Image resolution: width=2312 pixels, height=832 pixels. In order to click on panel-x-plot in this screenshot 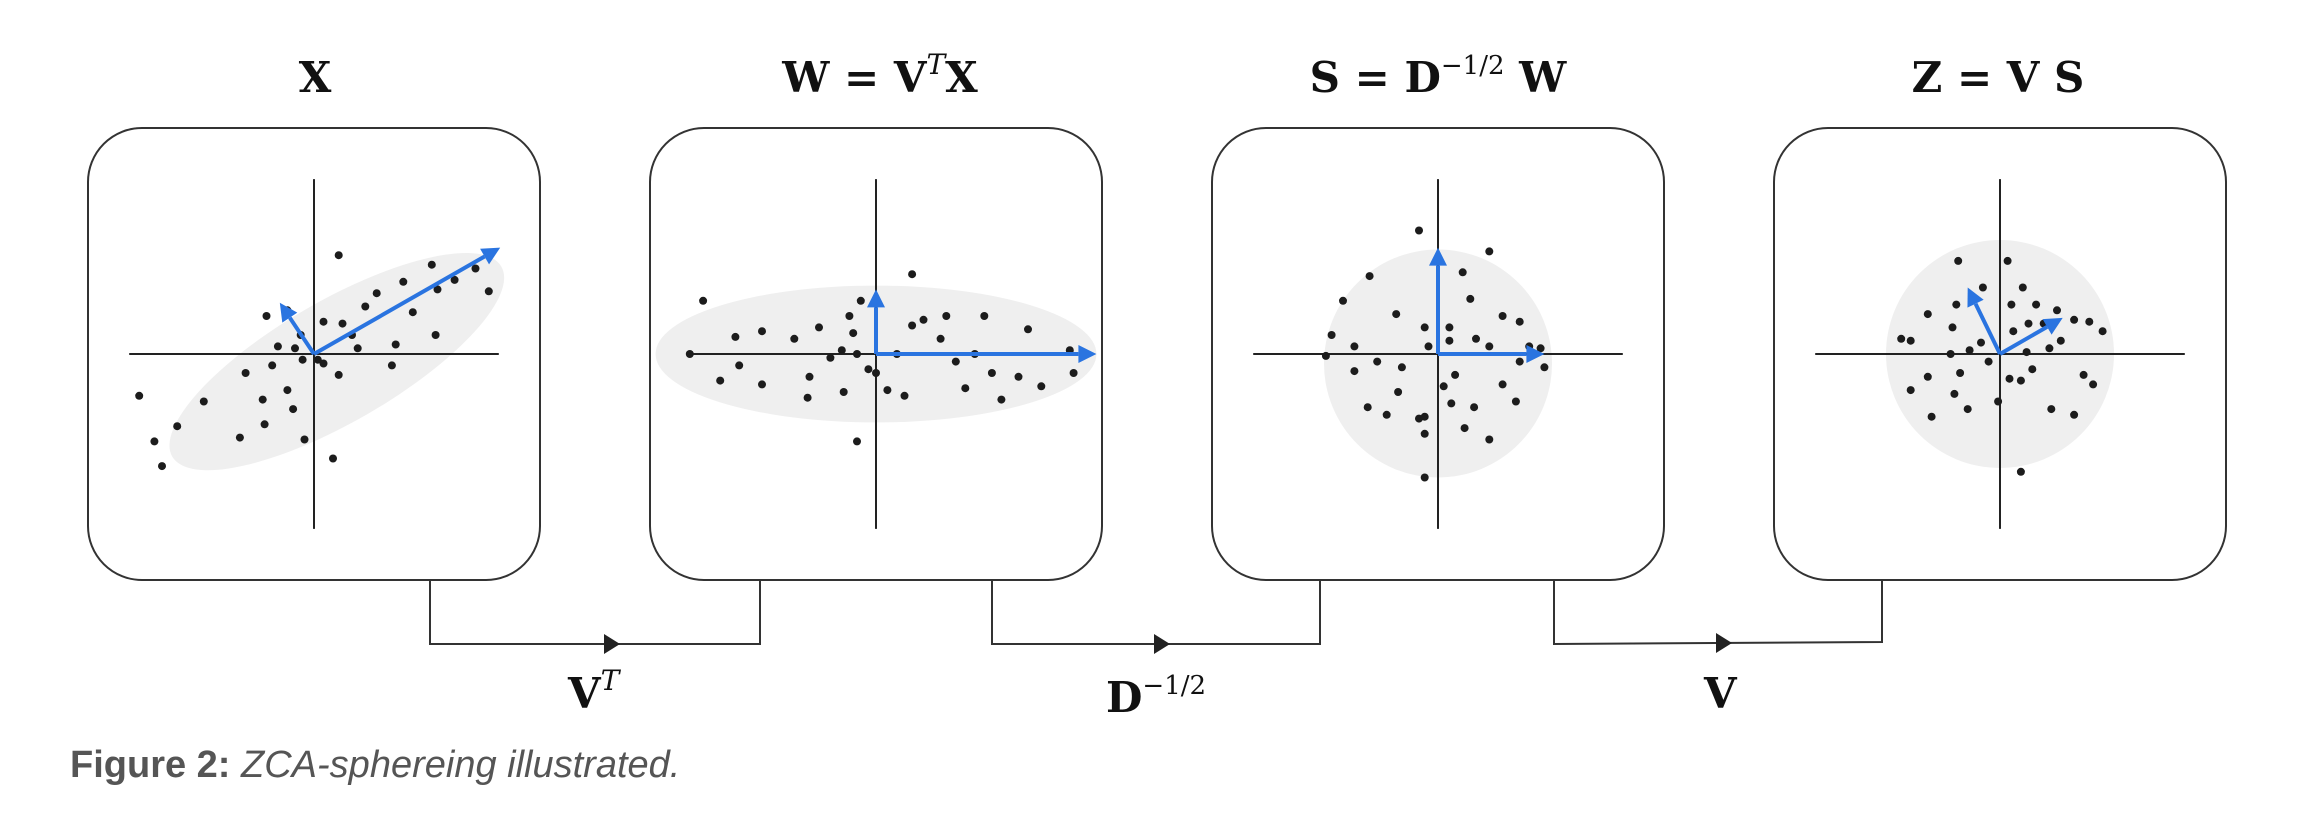, I will do `click(317, 354)`.